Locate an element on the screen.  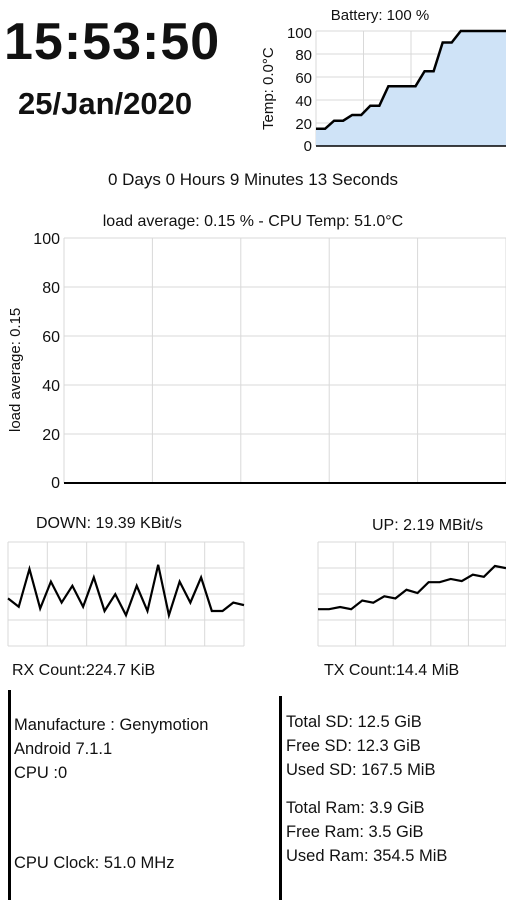
battery-title: Battery: 100 % is located at coordinates (380, 15).